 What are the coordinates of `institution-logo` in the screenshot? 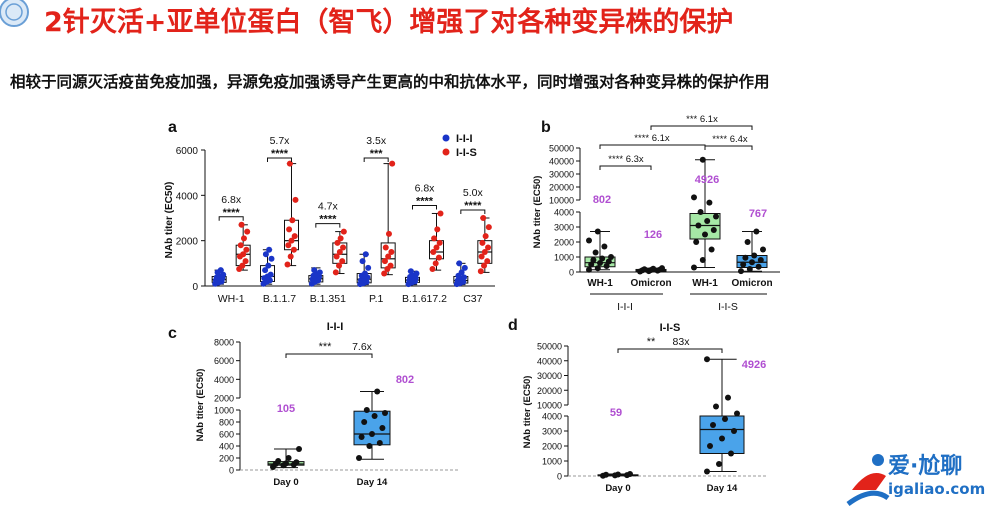 It's located at (14, 13).